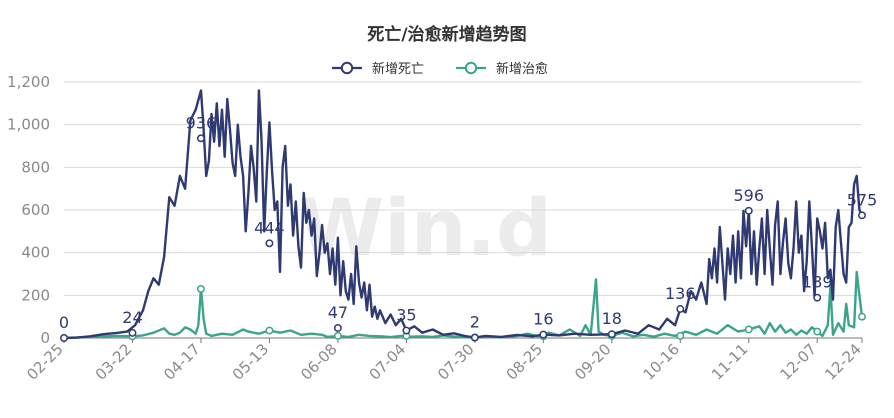 The image size is (894, 418). I want to click on x-tick-label: 06-08, so click(319, 362).